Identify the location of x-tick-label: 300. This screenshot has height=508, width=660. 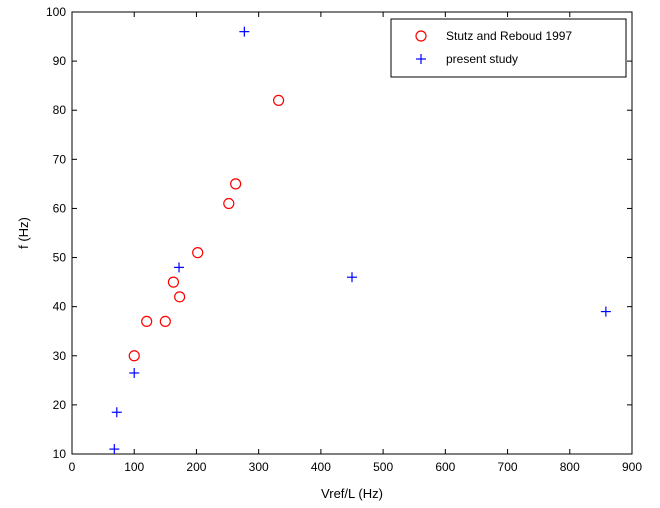
(259, 467).